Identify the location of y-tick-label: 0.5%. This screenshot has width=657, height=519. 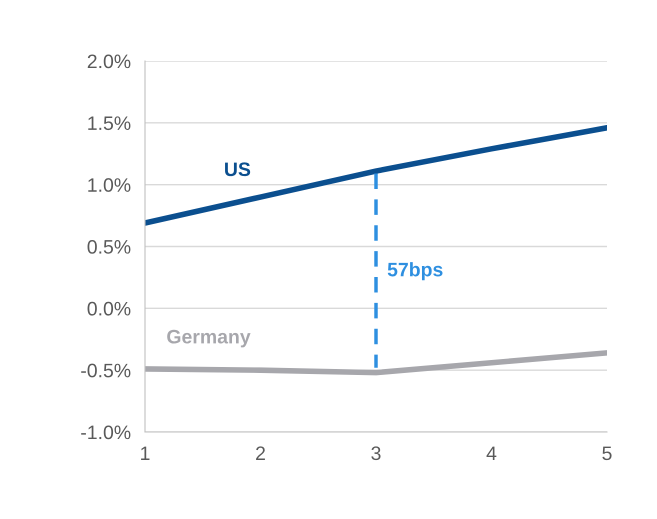
(109, 247).